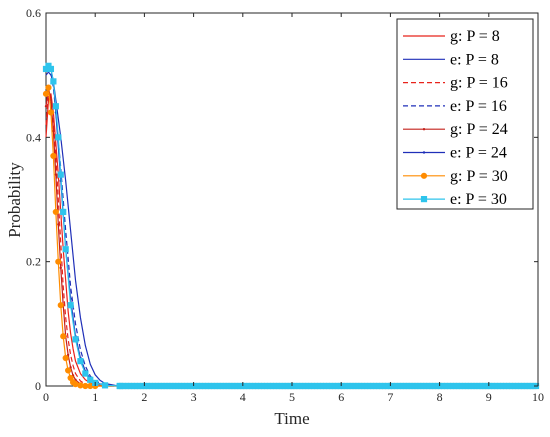  What do you see at coordinates (440, 397) in the screenshot?
I see `x-tick-label: 8` at bounding box center [440, 397].